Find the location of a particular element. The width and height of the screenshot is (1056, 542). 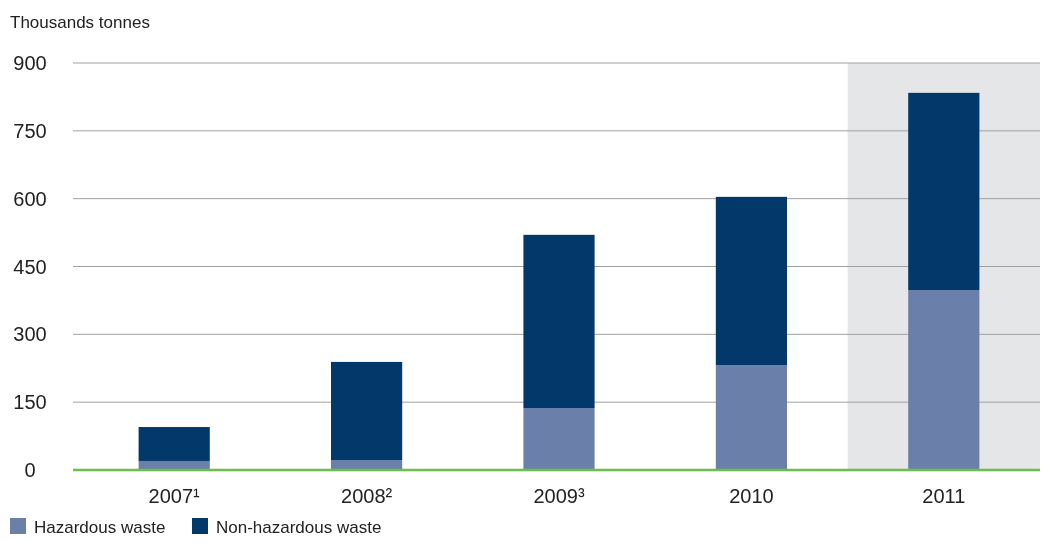

legend-label: Hazardous waste is located at coordinates (100, 527).